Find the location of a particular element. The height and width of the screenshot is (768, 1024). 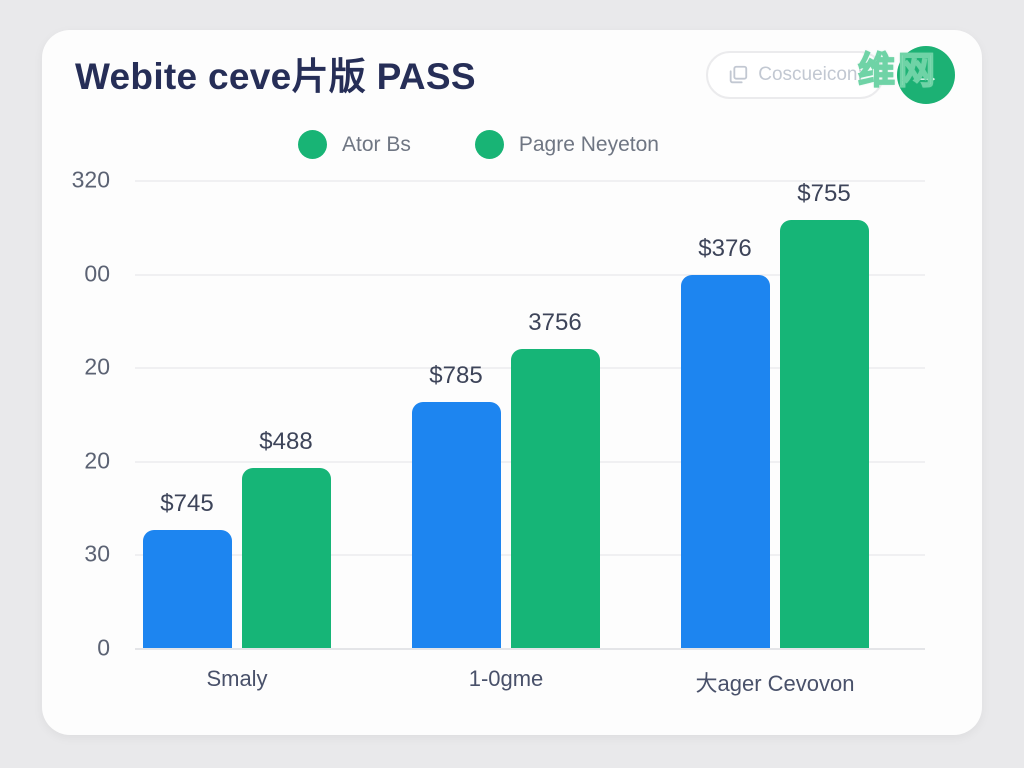

y-axis-tick: 0 is located at coordinates (103, 647).